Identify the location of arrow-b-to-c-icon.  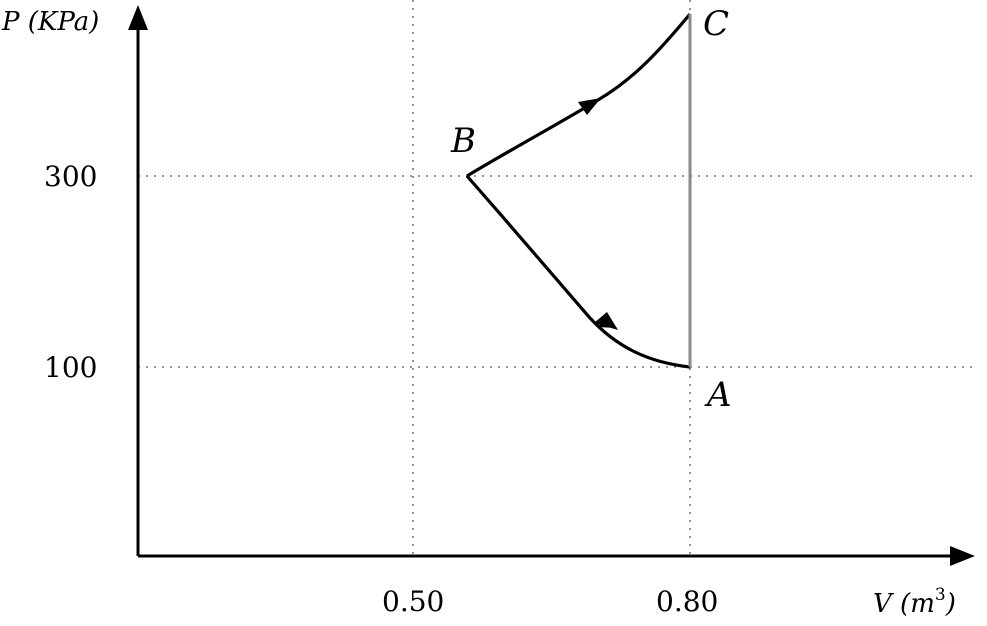
(589, 106).